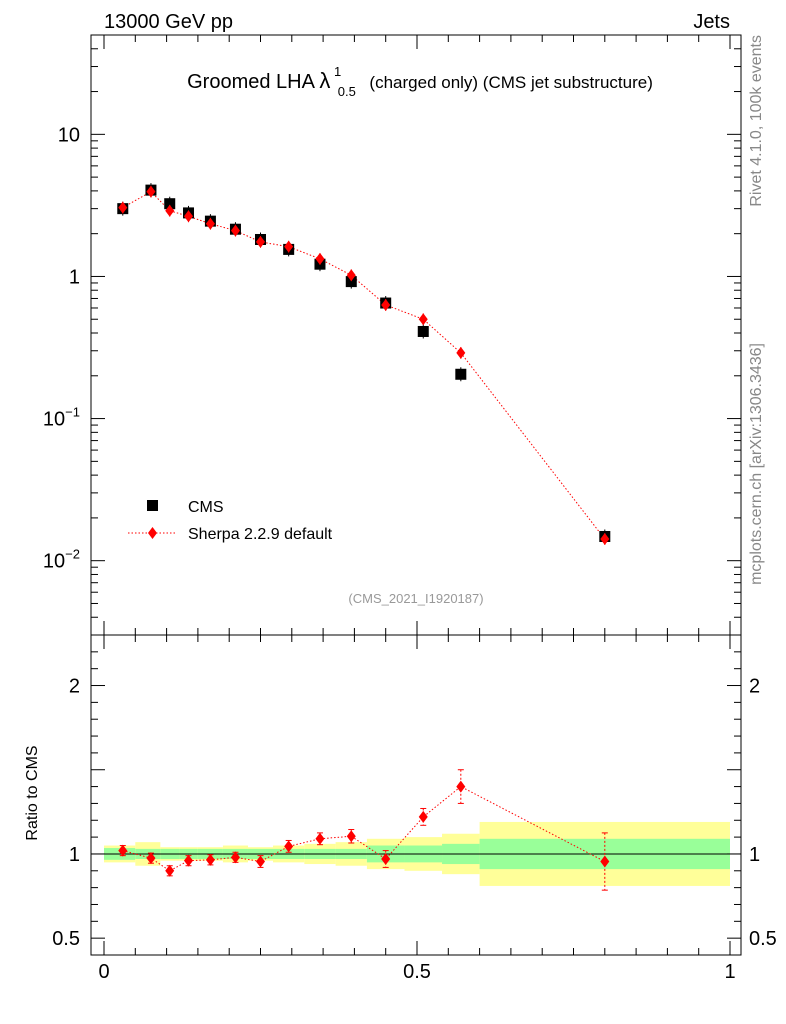 The image size is (786, 1024). I want to click on legend-marker-sherpa, so click(152, 533).